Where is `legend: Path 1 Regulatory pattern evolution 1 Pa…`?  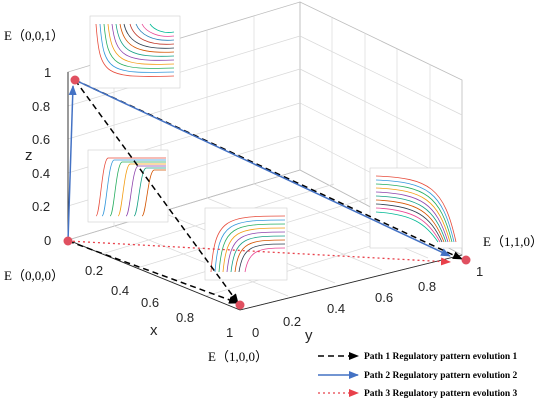 legend: Path 1 Regulatory pattern evolution 1 Pa… is located at coordinates (418, 375).